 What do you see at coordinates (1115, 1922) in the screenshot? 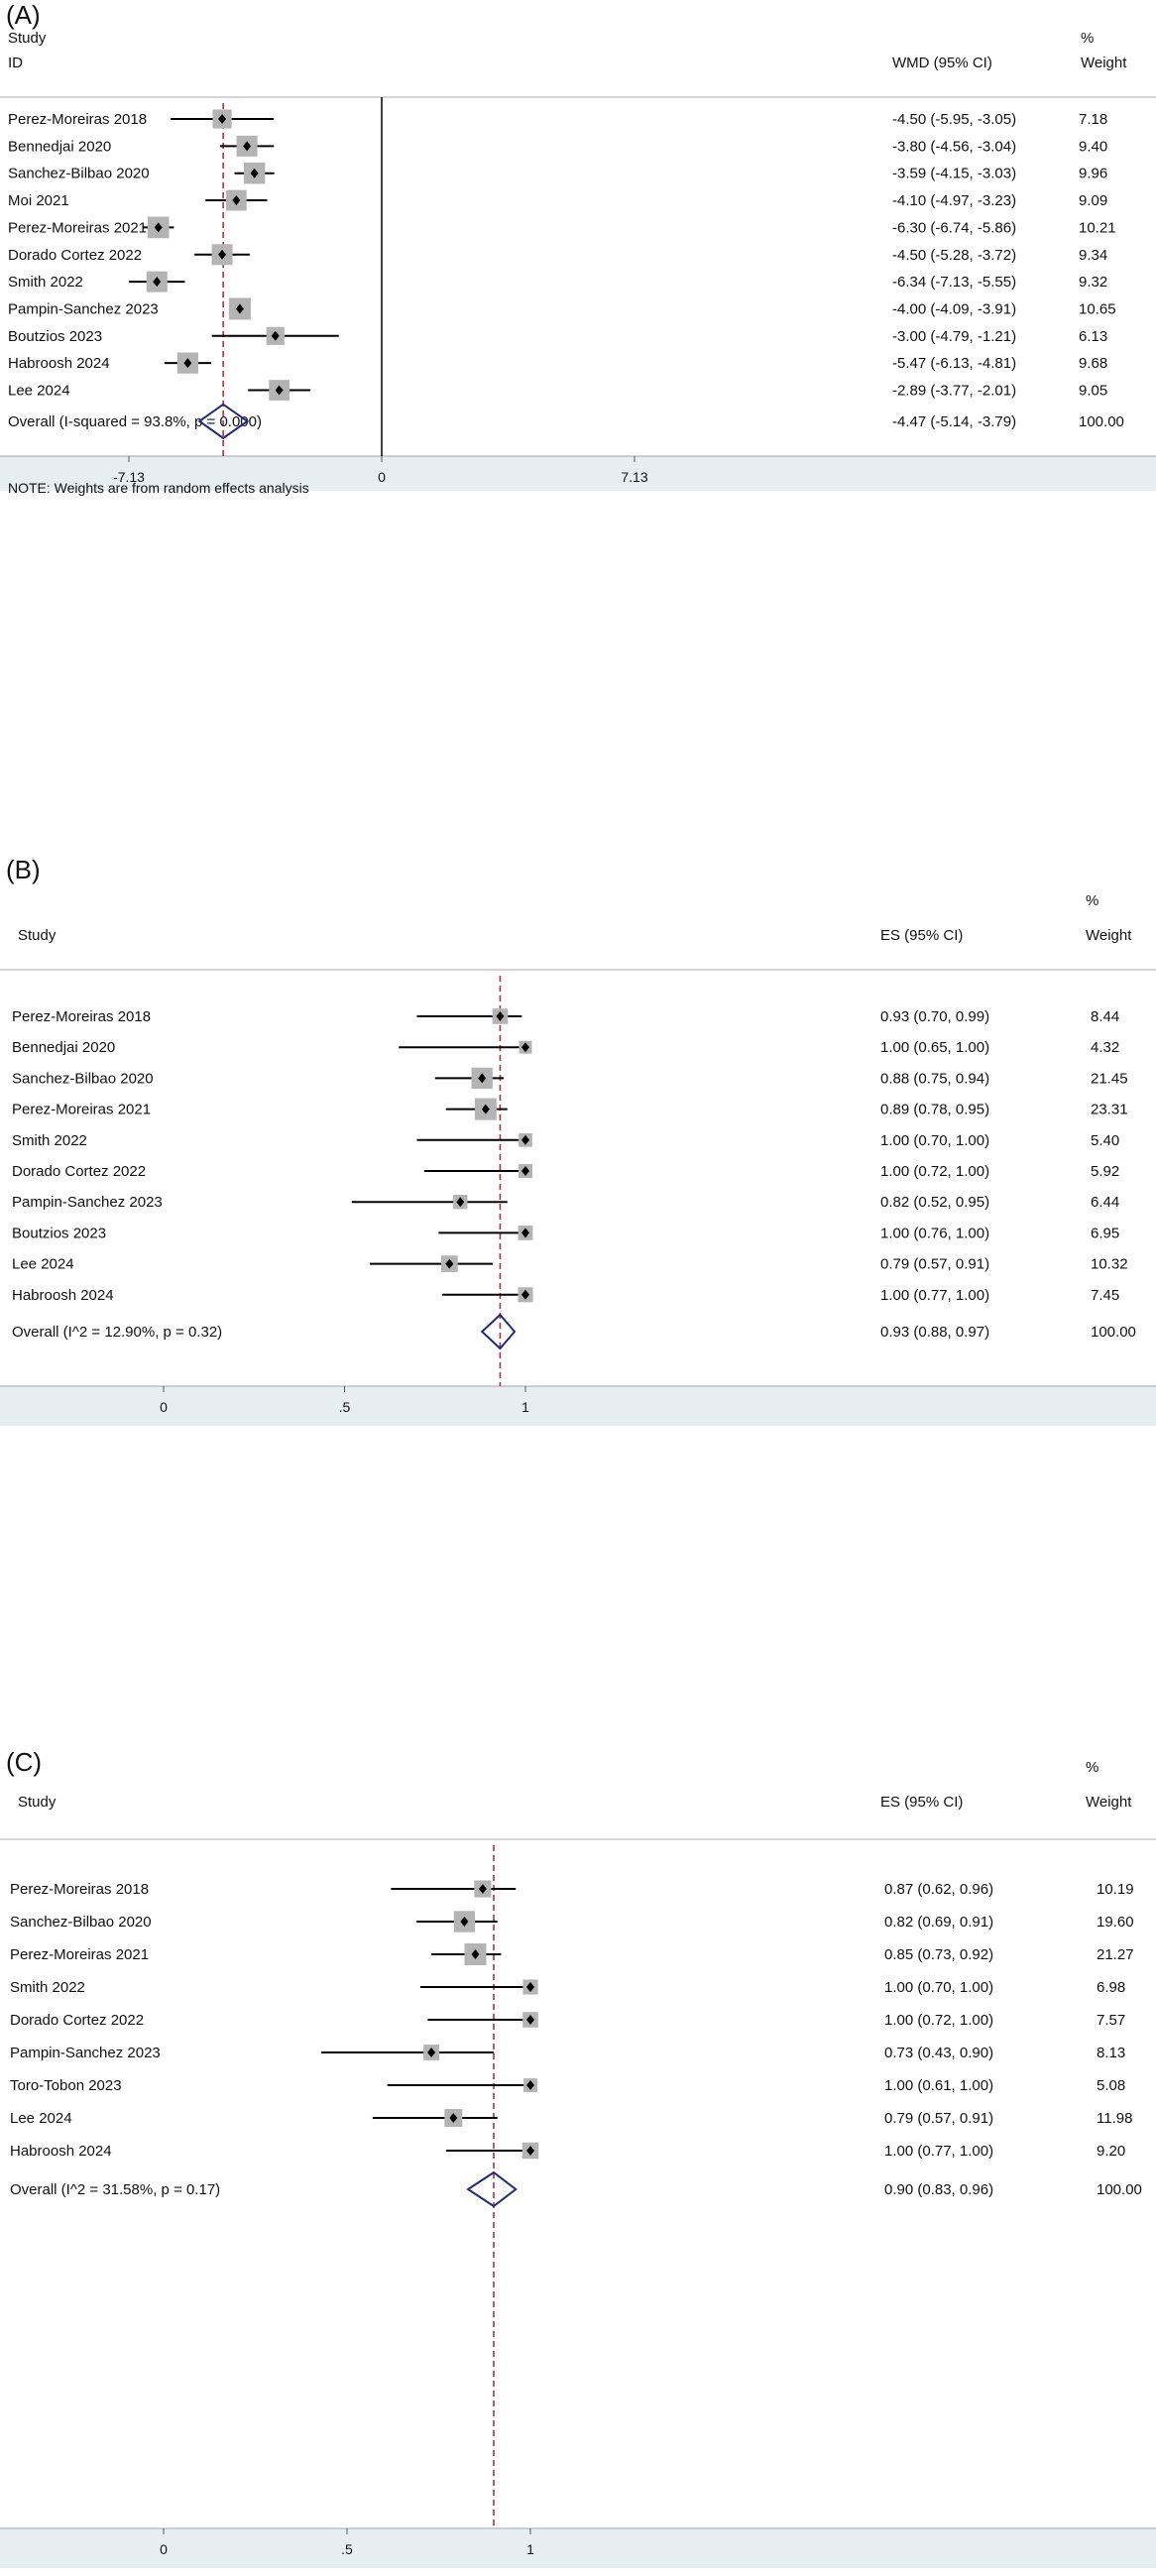
I see `weight-value: 19.60` at bounding box center [1115, 1922].